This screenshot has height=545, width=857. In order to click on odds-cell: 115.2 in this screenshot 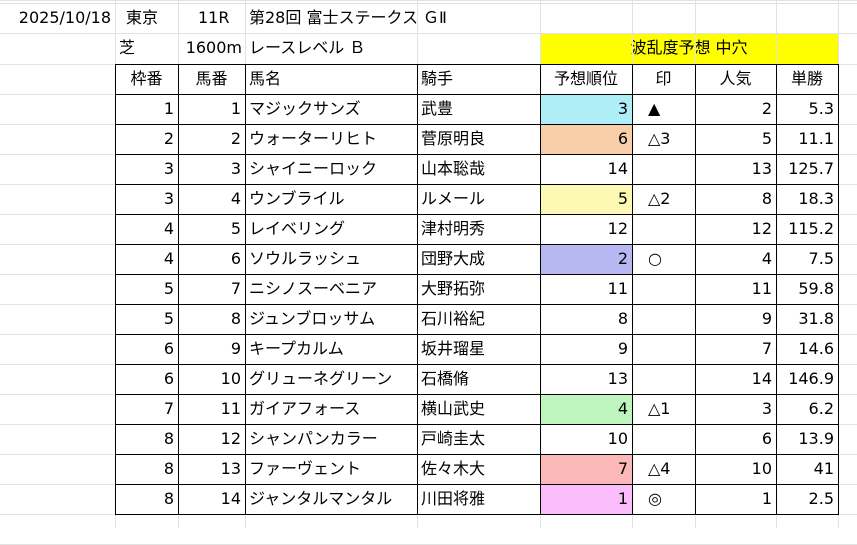, I will do `click(811, 228)`.